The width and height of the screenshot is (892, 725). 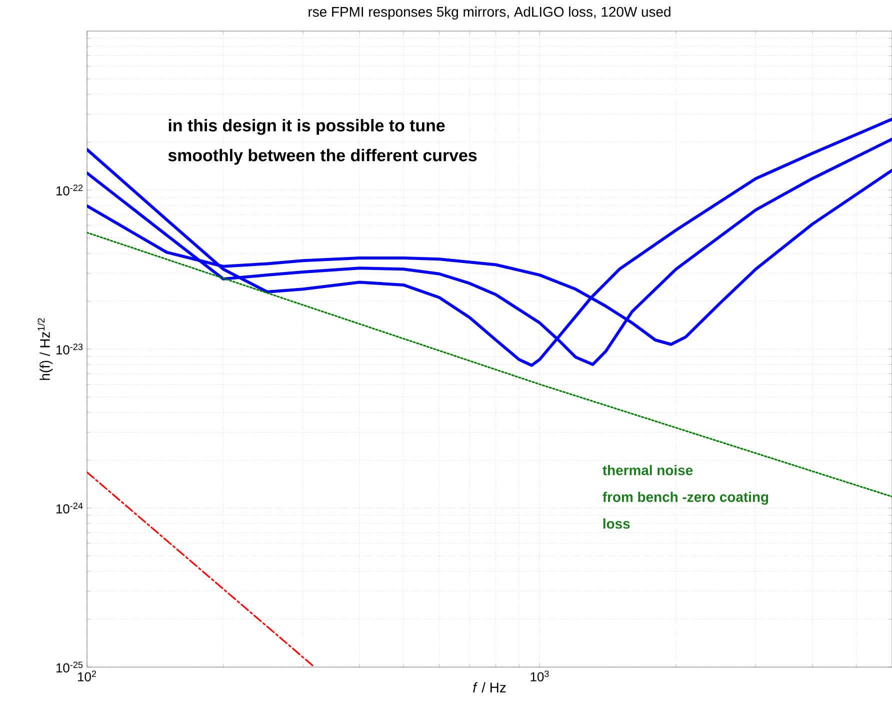 I want to click on y-tick-label: 10$^{-22}$, so click(x=69, y=190).